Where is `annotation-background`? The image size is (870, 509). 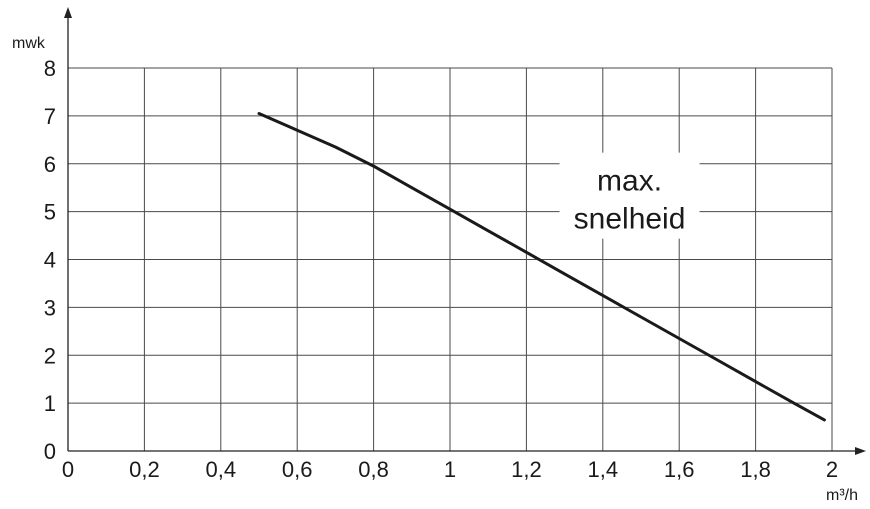 annotation-background is located at coordinates (629, 195).